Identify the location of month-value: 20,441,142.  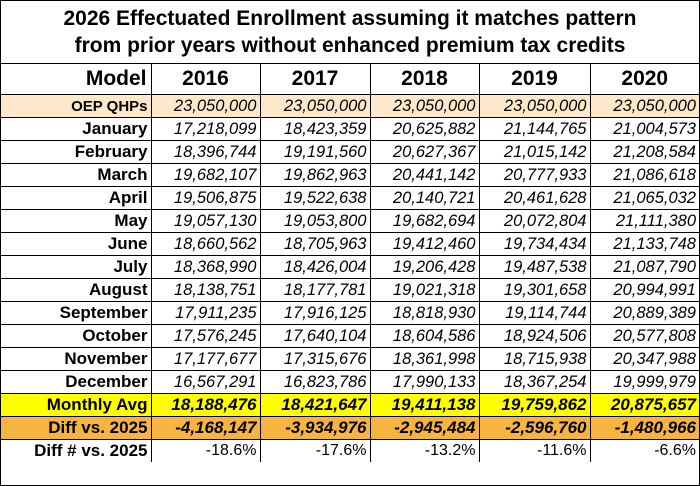
(424, 175).